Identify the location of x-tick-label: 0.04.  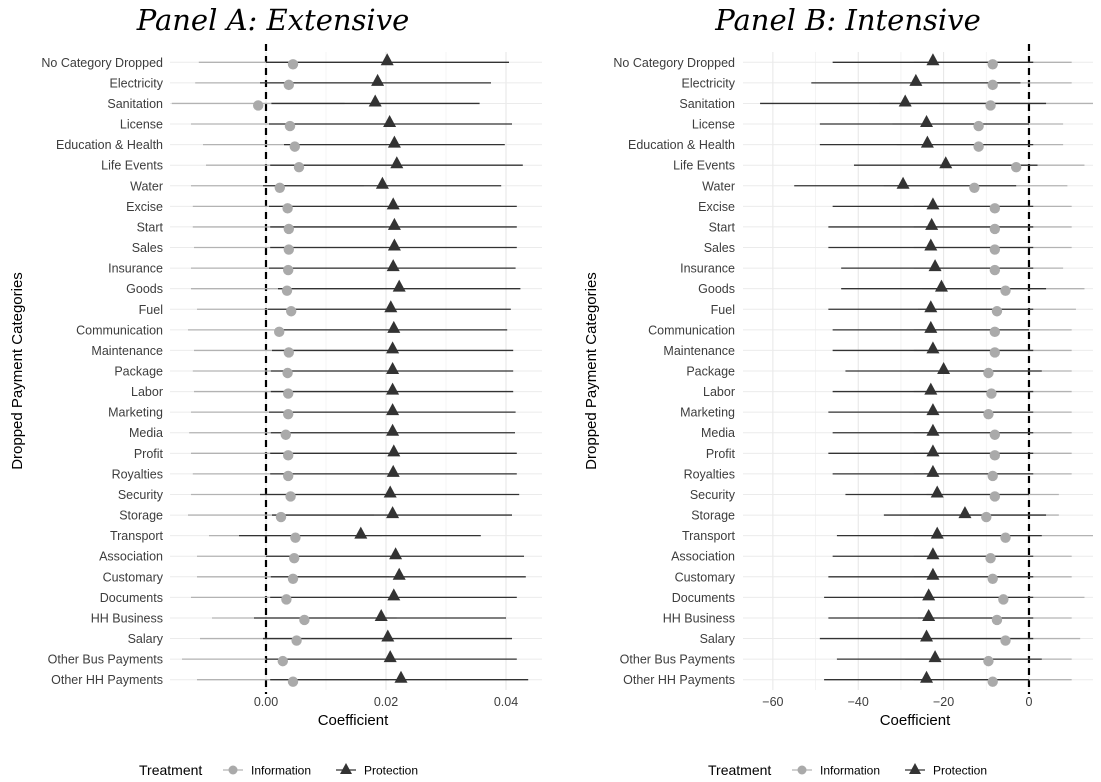
(506, 702).